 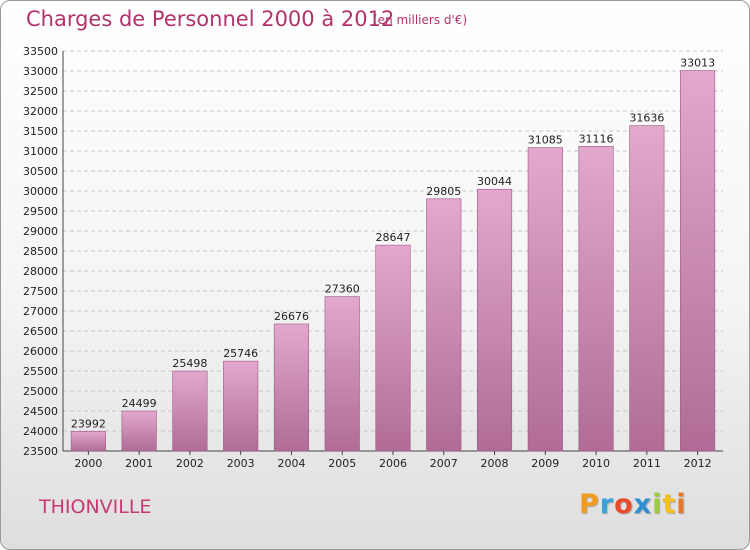 What do you see at coordinates (40, 191) in the screenshot?
I see `y-tick-label: 30000` at bounding box center [40, 191].